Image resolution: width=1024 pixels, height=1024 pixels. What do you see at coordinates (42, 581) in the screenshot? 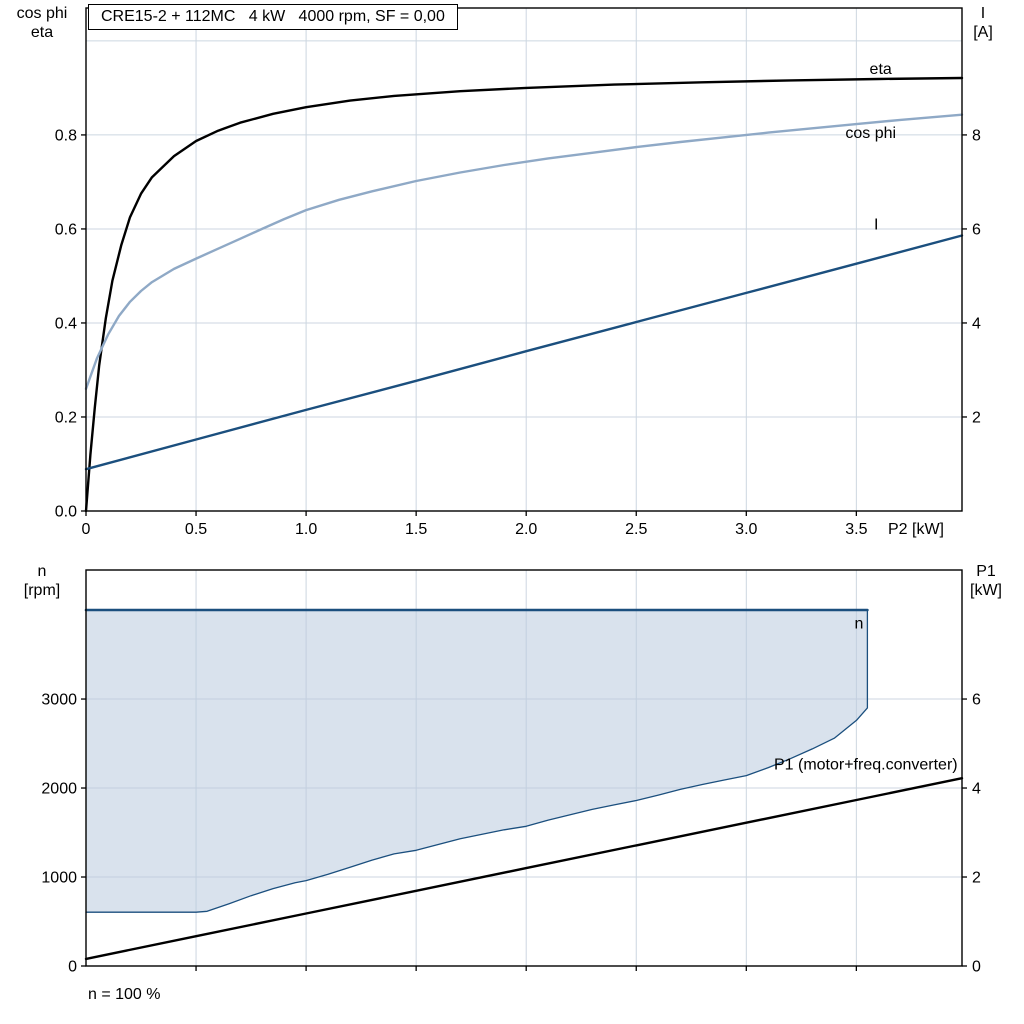
I see `bottom-left-axis-title: n [rpm]` at bounding box center [42, 581].